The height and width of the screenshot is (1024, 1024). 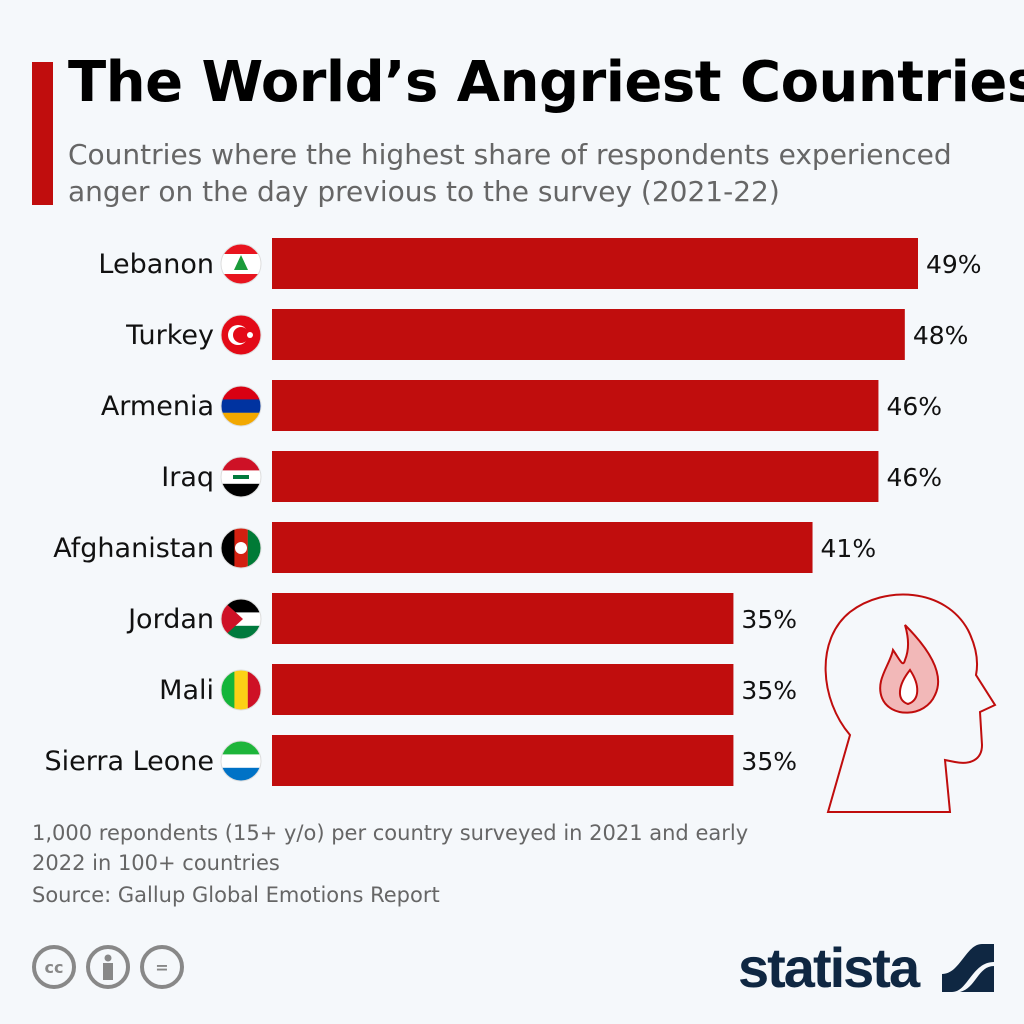 What do you see at coordinates (575, 476) in the screenshot?
I see `bar-iraq` at bounding box center [575, 476].